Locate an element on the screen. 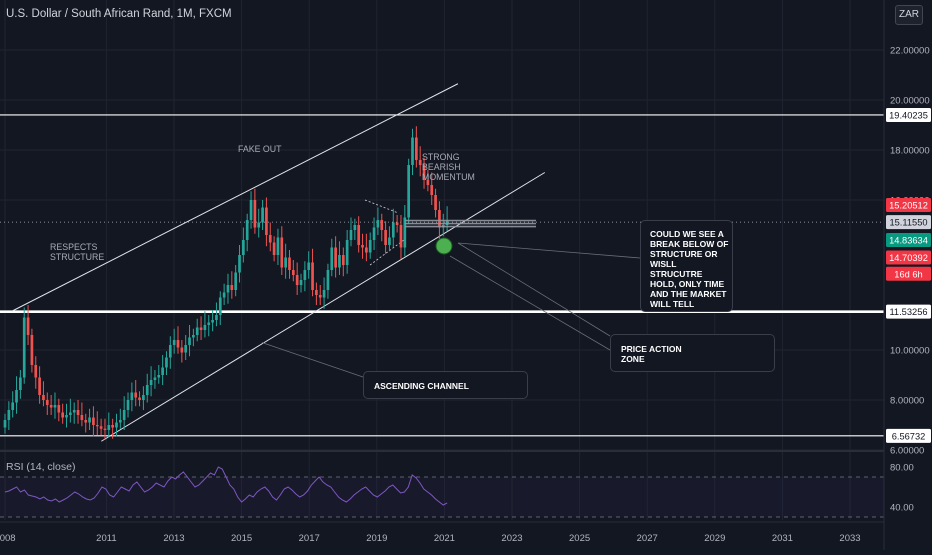  annotation-fake-out: FAKE OUT is located at coordinates (260, 149).